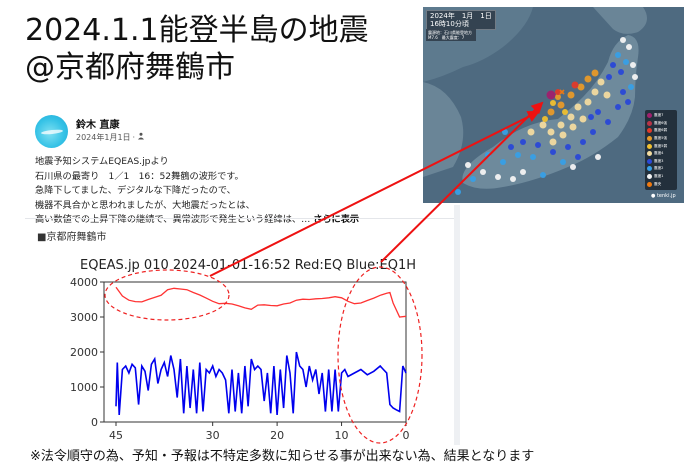 Image resolution: width=700 pixels, height=467 pixels. What do you see at coordinates (342, 435) in the screenshot?
I see `x-tick-label: 10` at bounding box center [342, 435].